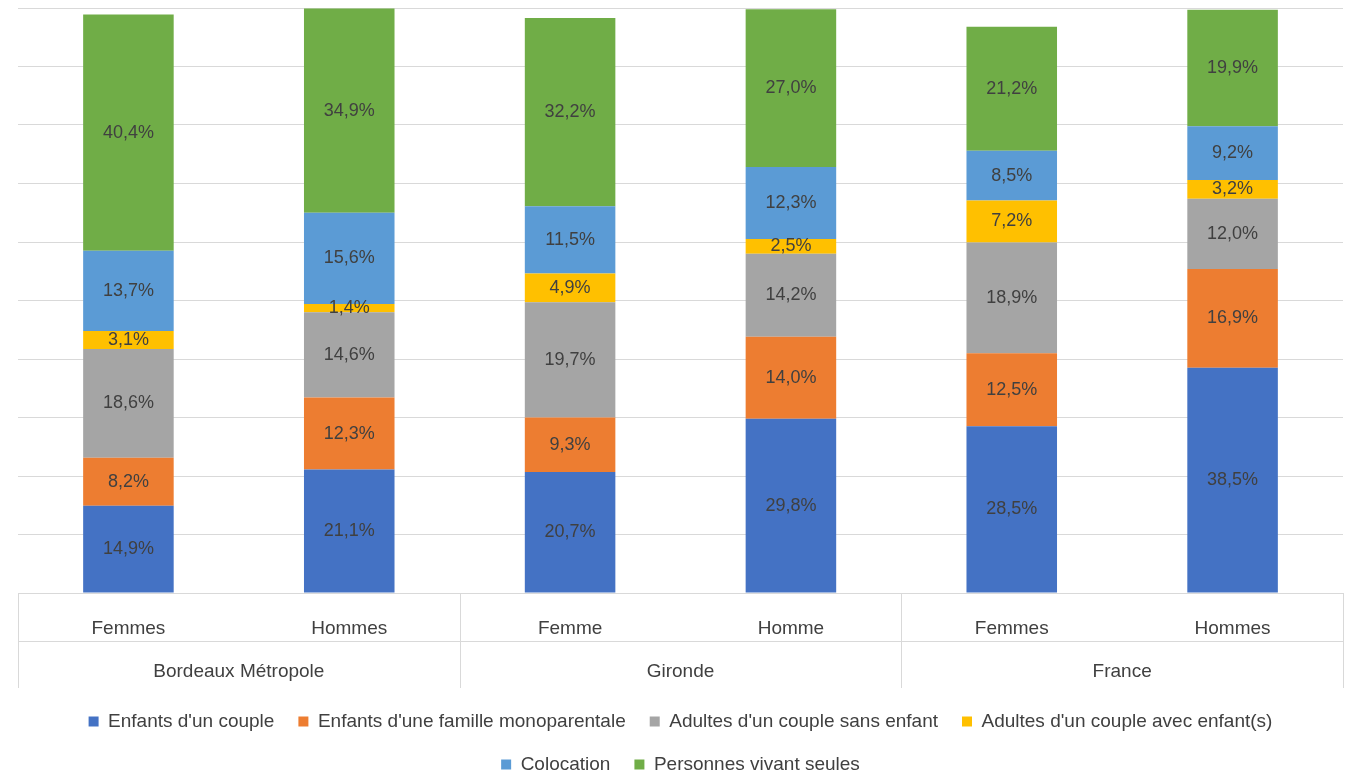  I want to click on data-label: 32,2%, so click(570, 111).